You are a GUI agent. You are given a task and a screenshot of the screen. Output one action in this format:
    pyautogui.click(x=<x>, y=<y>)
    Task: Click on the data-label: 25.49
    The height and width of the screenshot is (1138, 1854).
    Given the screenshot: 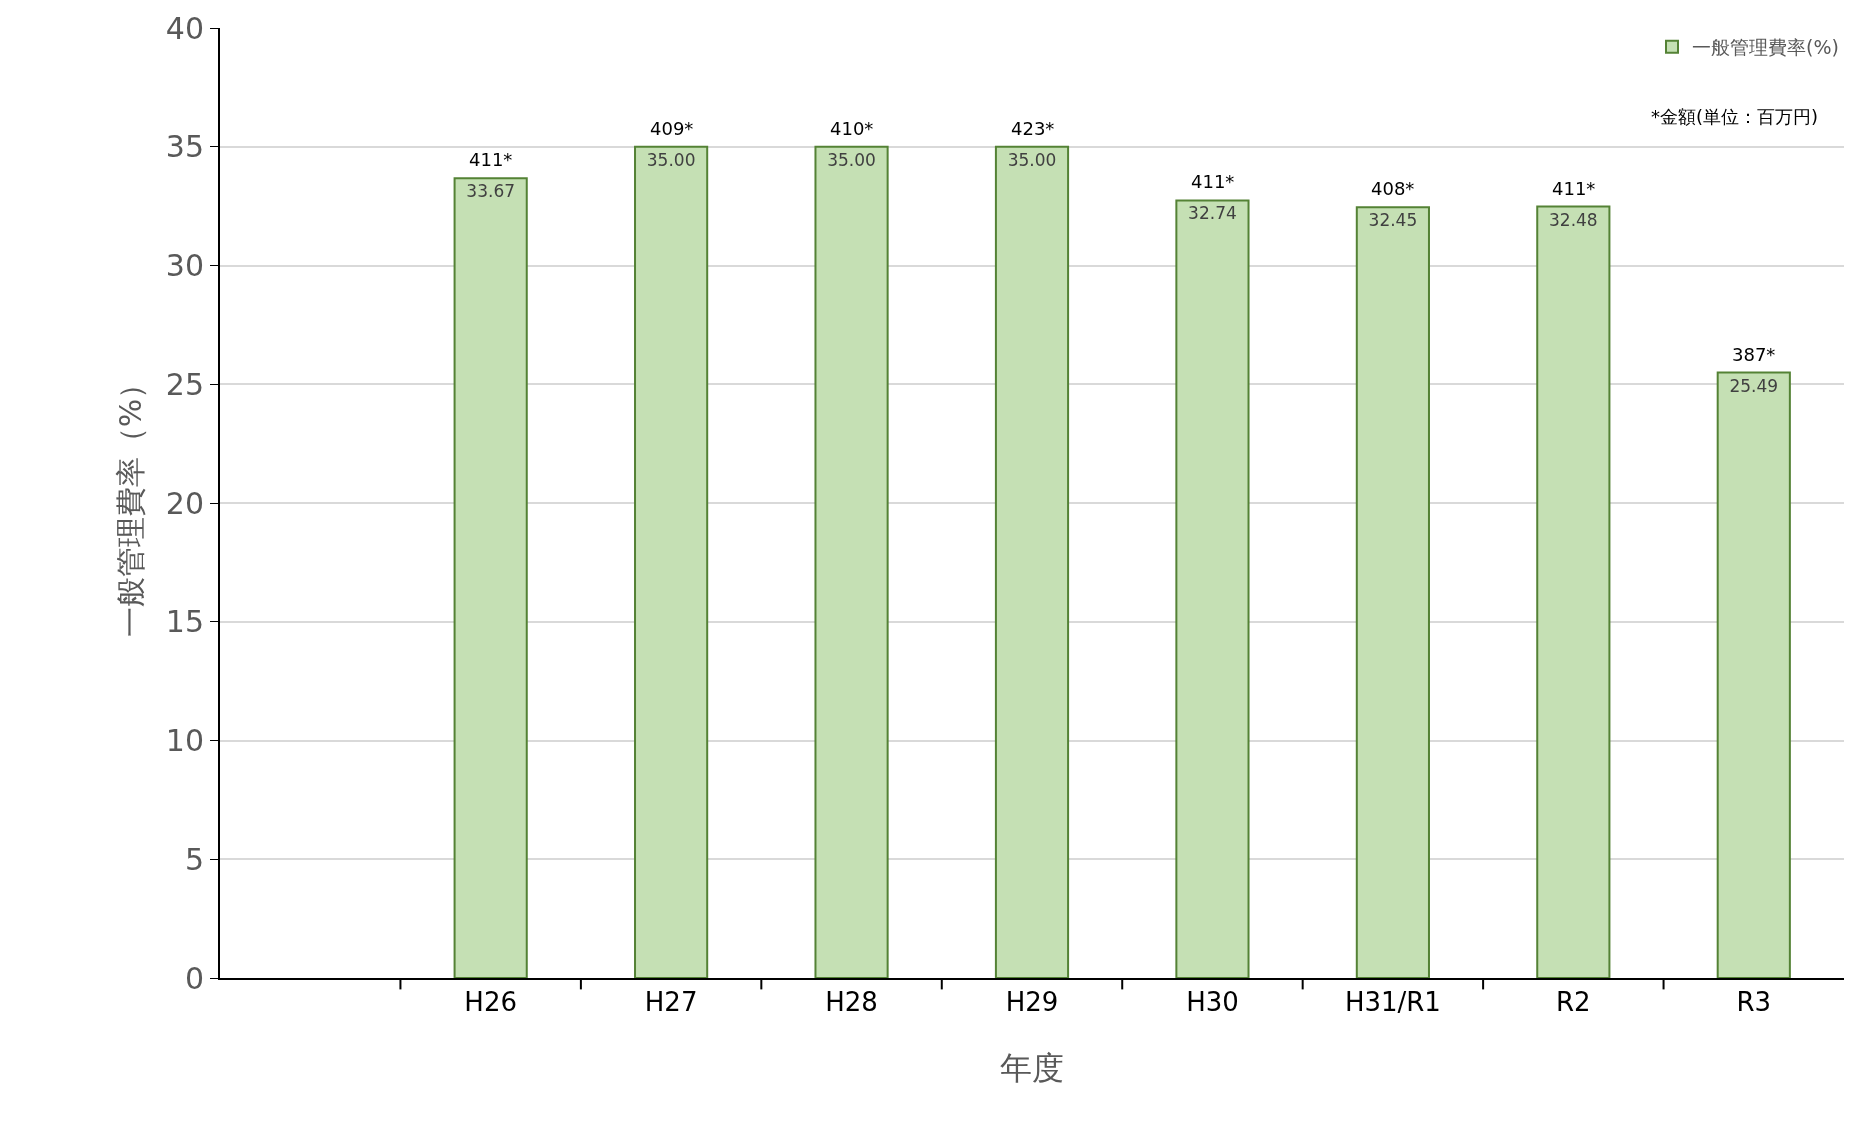 What is the action you would take?
    pyautogui.click(x=1754, y=385)
    